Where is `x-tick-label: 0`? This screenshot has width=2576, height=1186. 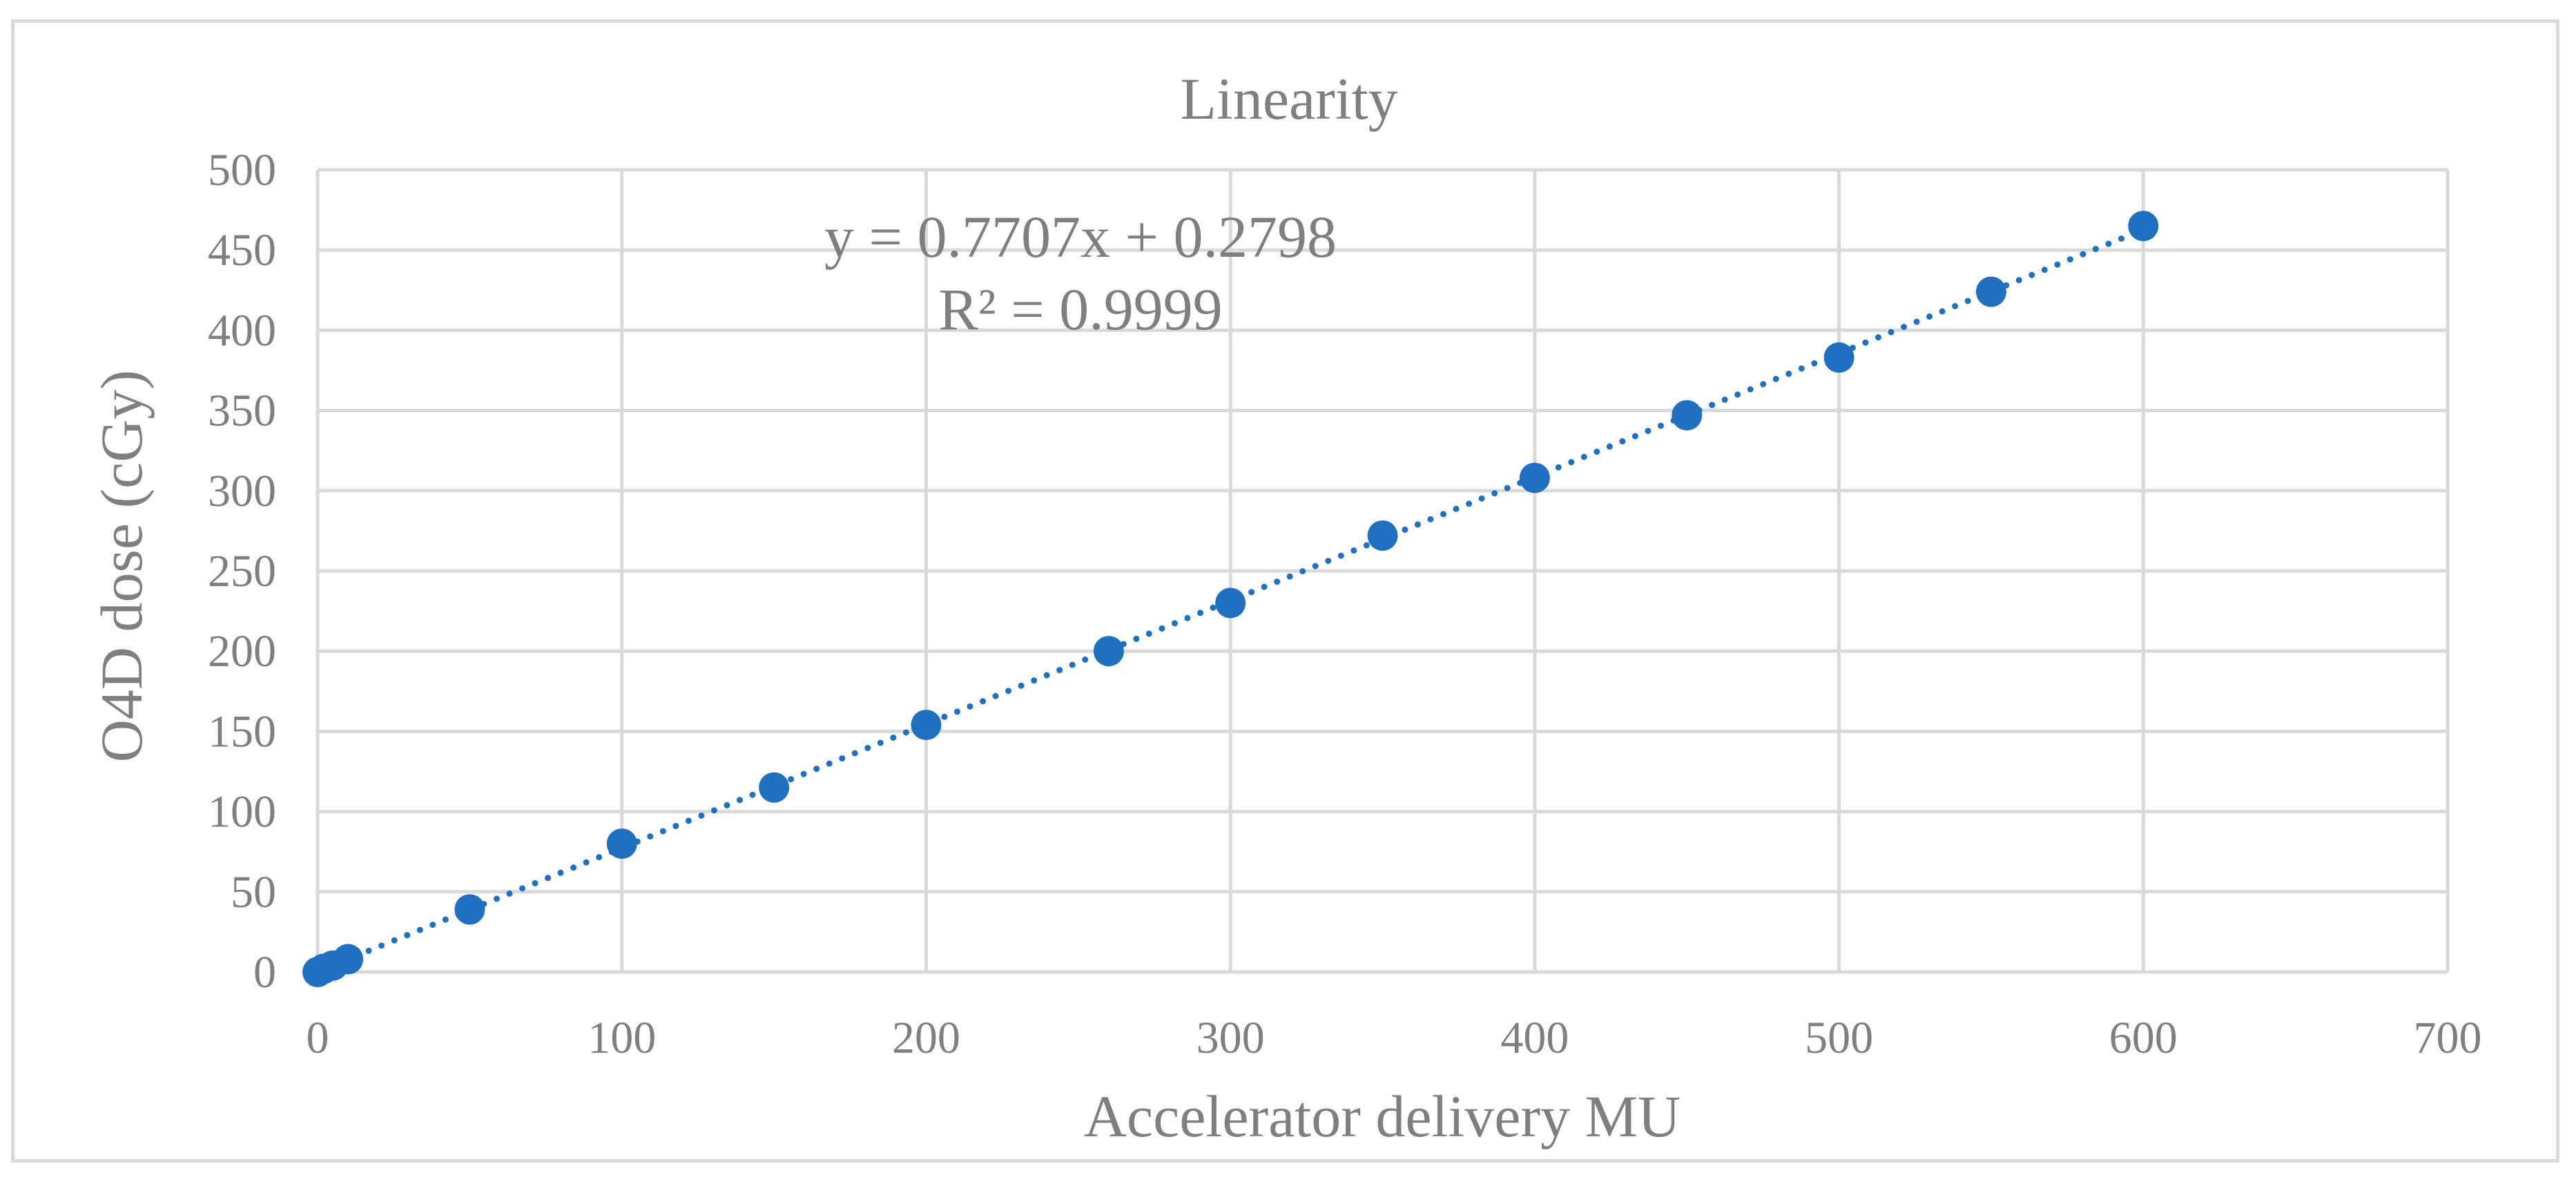 x-tick-label: 0 is located at coordinates (318, 1038).